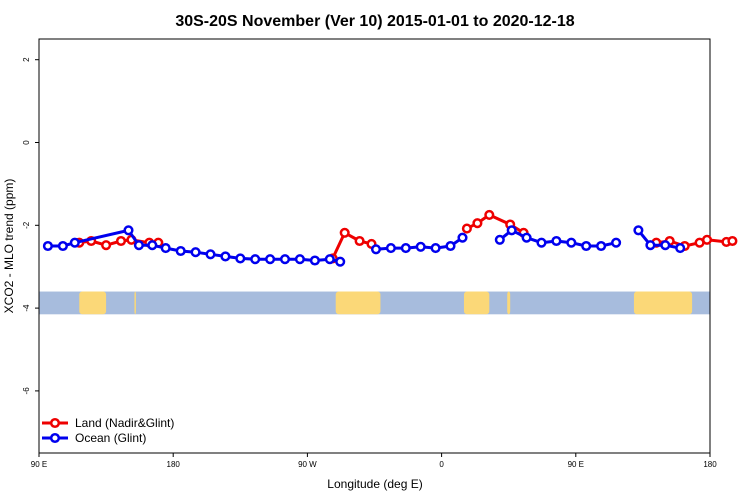 The image size is (750, 500). I want to click on x-tick-label: 90 W, so click(307, 464).